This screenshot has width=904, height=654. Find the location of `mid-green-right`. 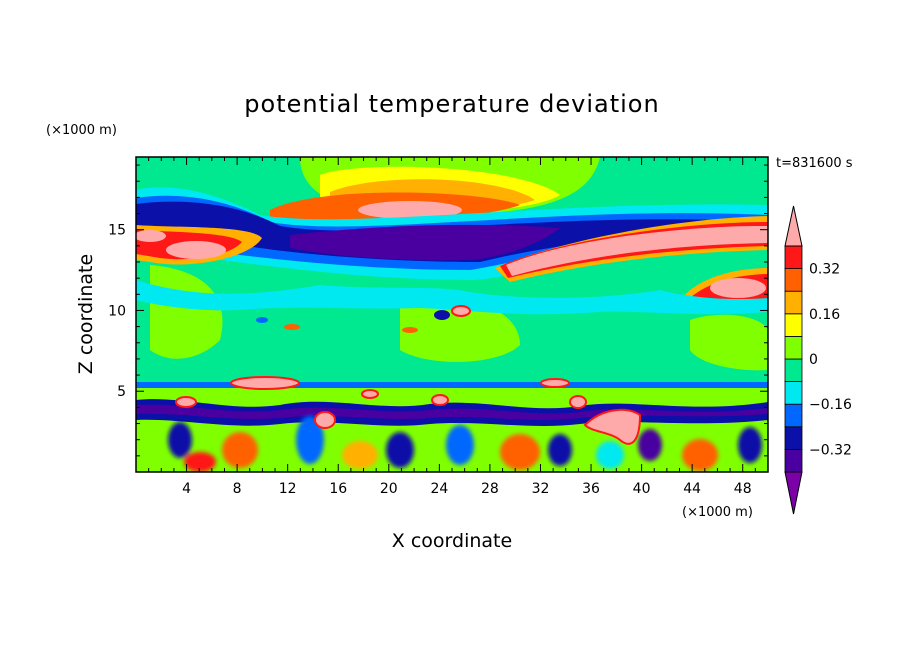

mid-green-right is located at coordinates (729, 342).